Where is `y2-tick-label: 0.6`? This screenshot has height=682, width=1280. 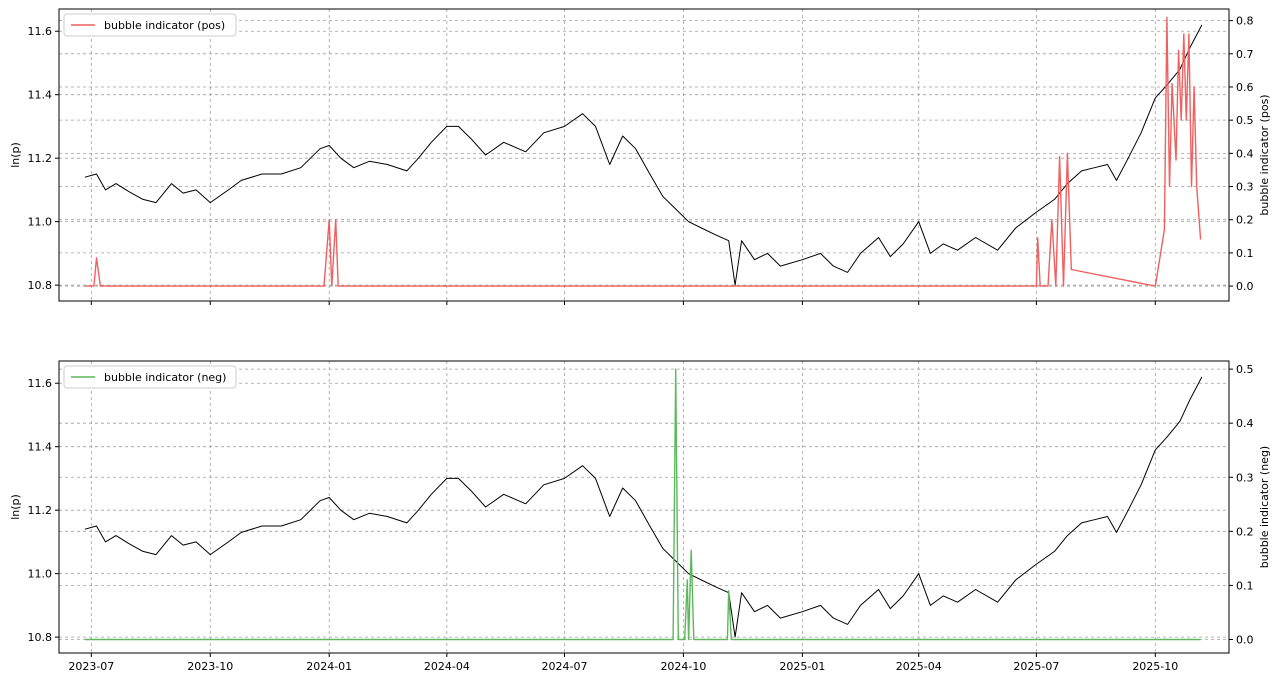
y2-tick-label: 0.6 is located at coordinates (1245, 87).